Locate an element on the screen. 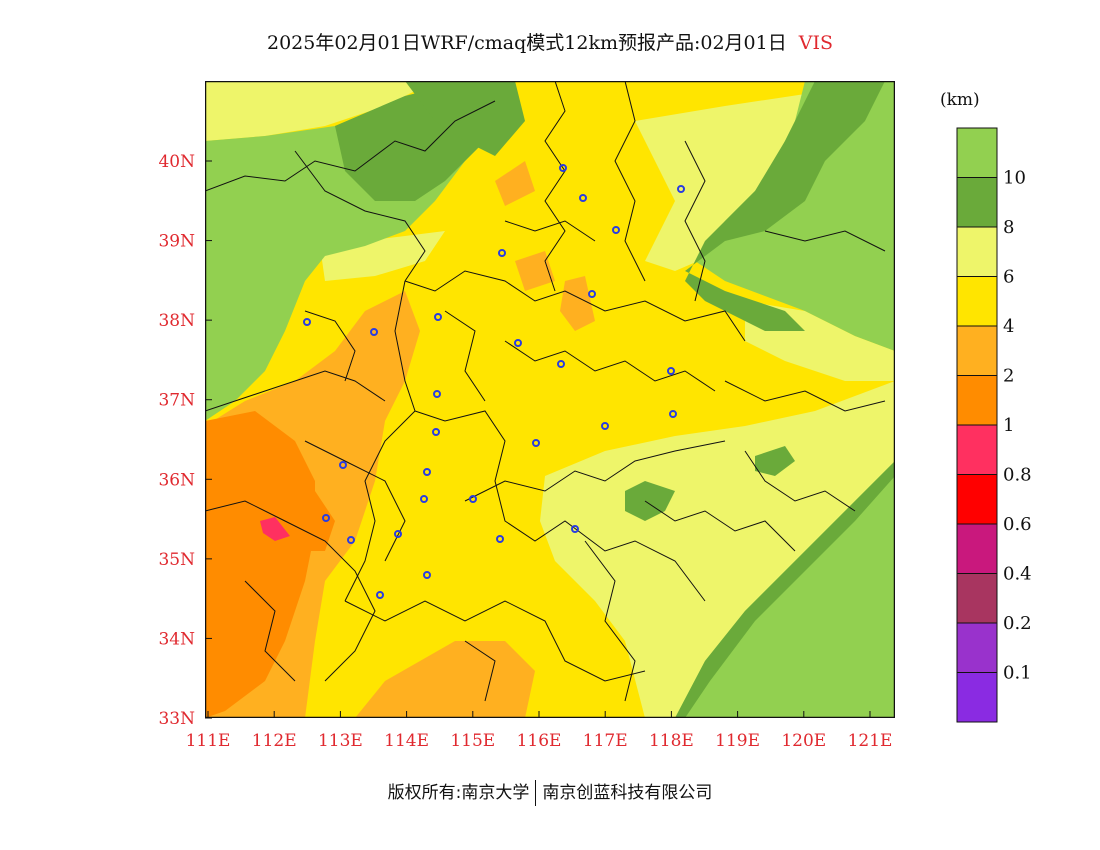  map-title: 2025年02月01日WRF/cmaq模式12km预报产品:02月01日 VIS is located at coordinates (550, 41).